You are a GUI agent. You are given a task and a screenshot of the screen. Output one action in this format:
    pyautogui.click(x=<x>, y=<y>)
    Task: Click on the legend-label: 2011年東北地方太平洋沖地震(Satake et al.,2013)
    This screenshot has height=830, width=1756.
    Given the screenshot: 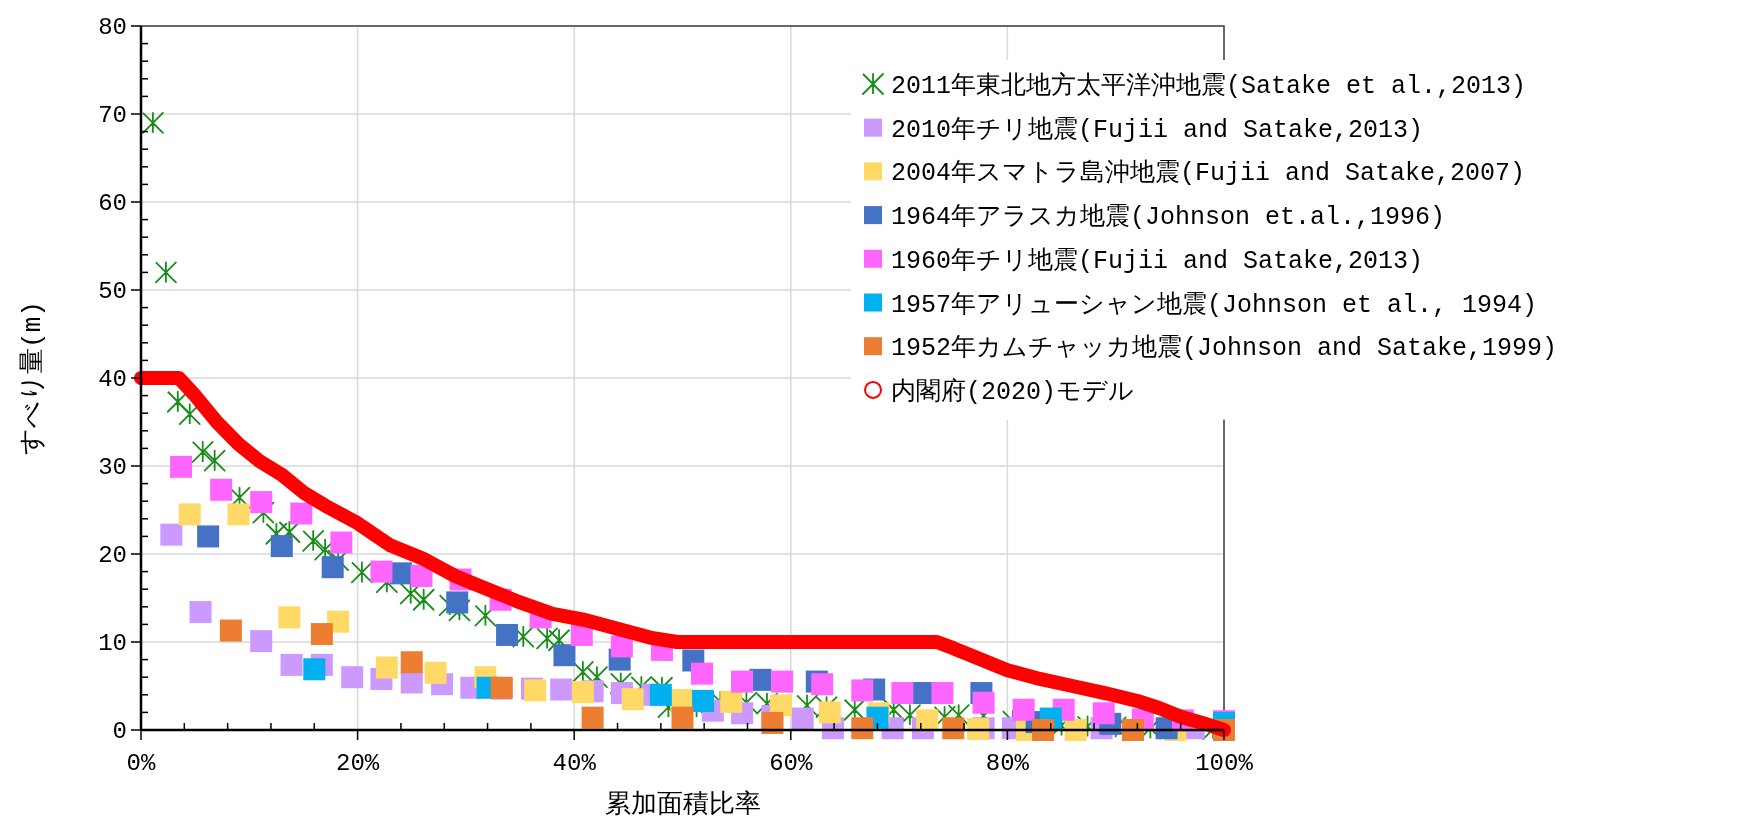 What is the action you would take?
    pyautogui.click(x=1209, y=86)
    